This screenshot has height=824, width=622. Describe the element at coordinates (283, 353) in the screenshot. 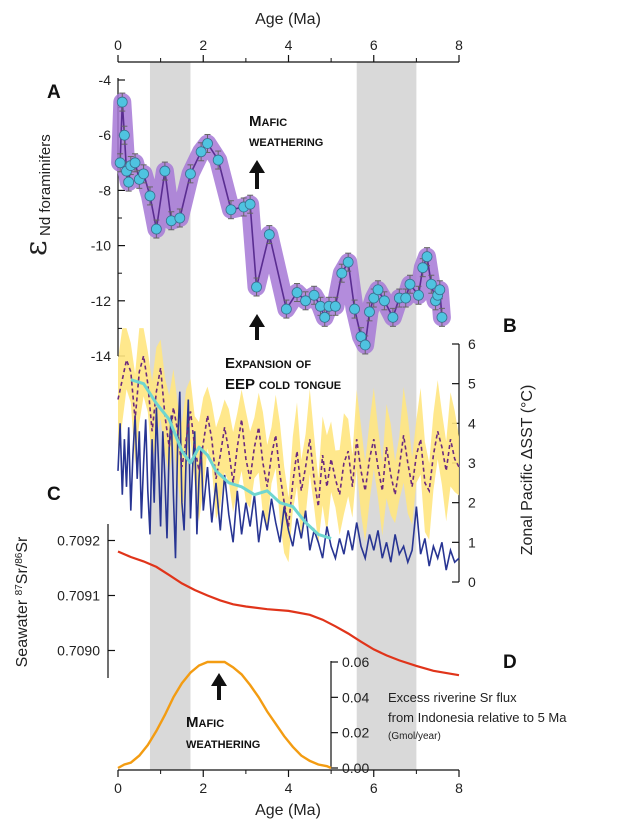

I see `expansion-annotation: Expansion of EEP cold tongue` at that location.